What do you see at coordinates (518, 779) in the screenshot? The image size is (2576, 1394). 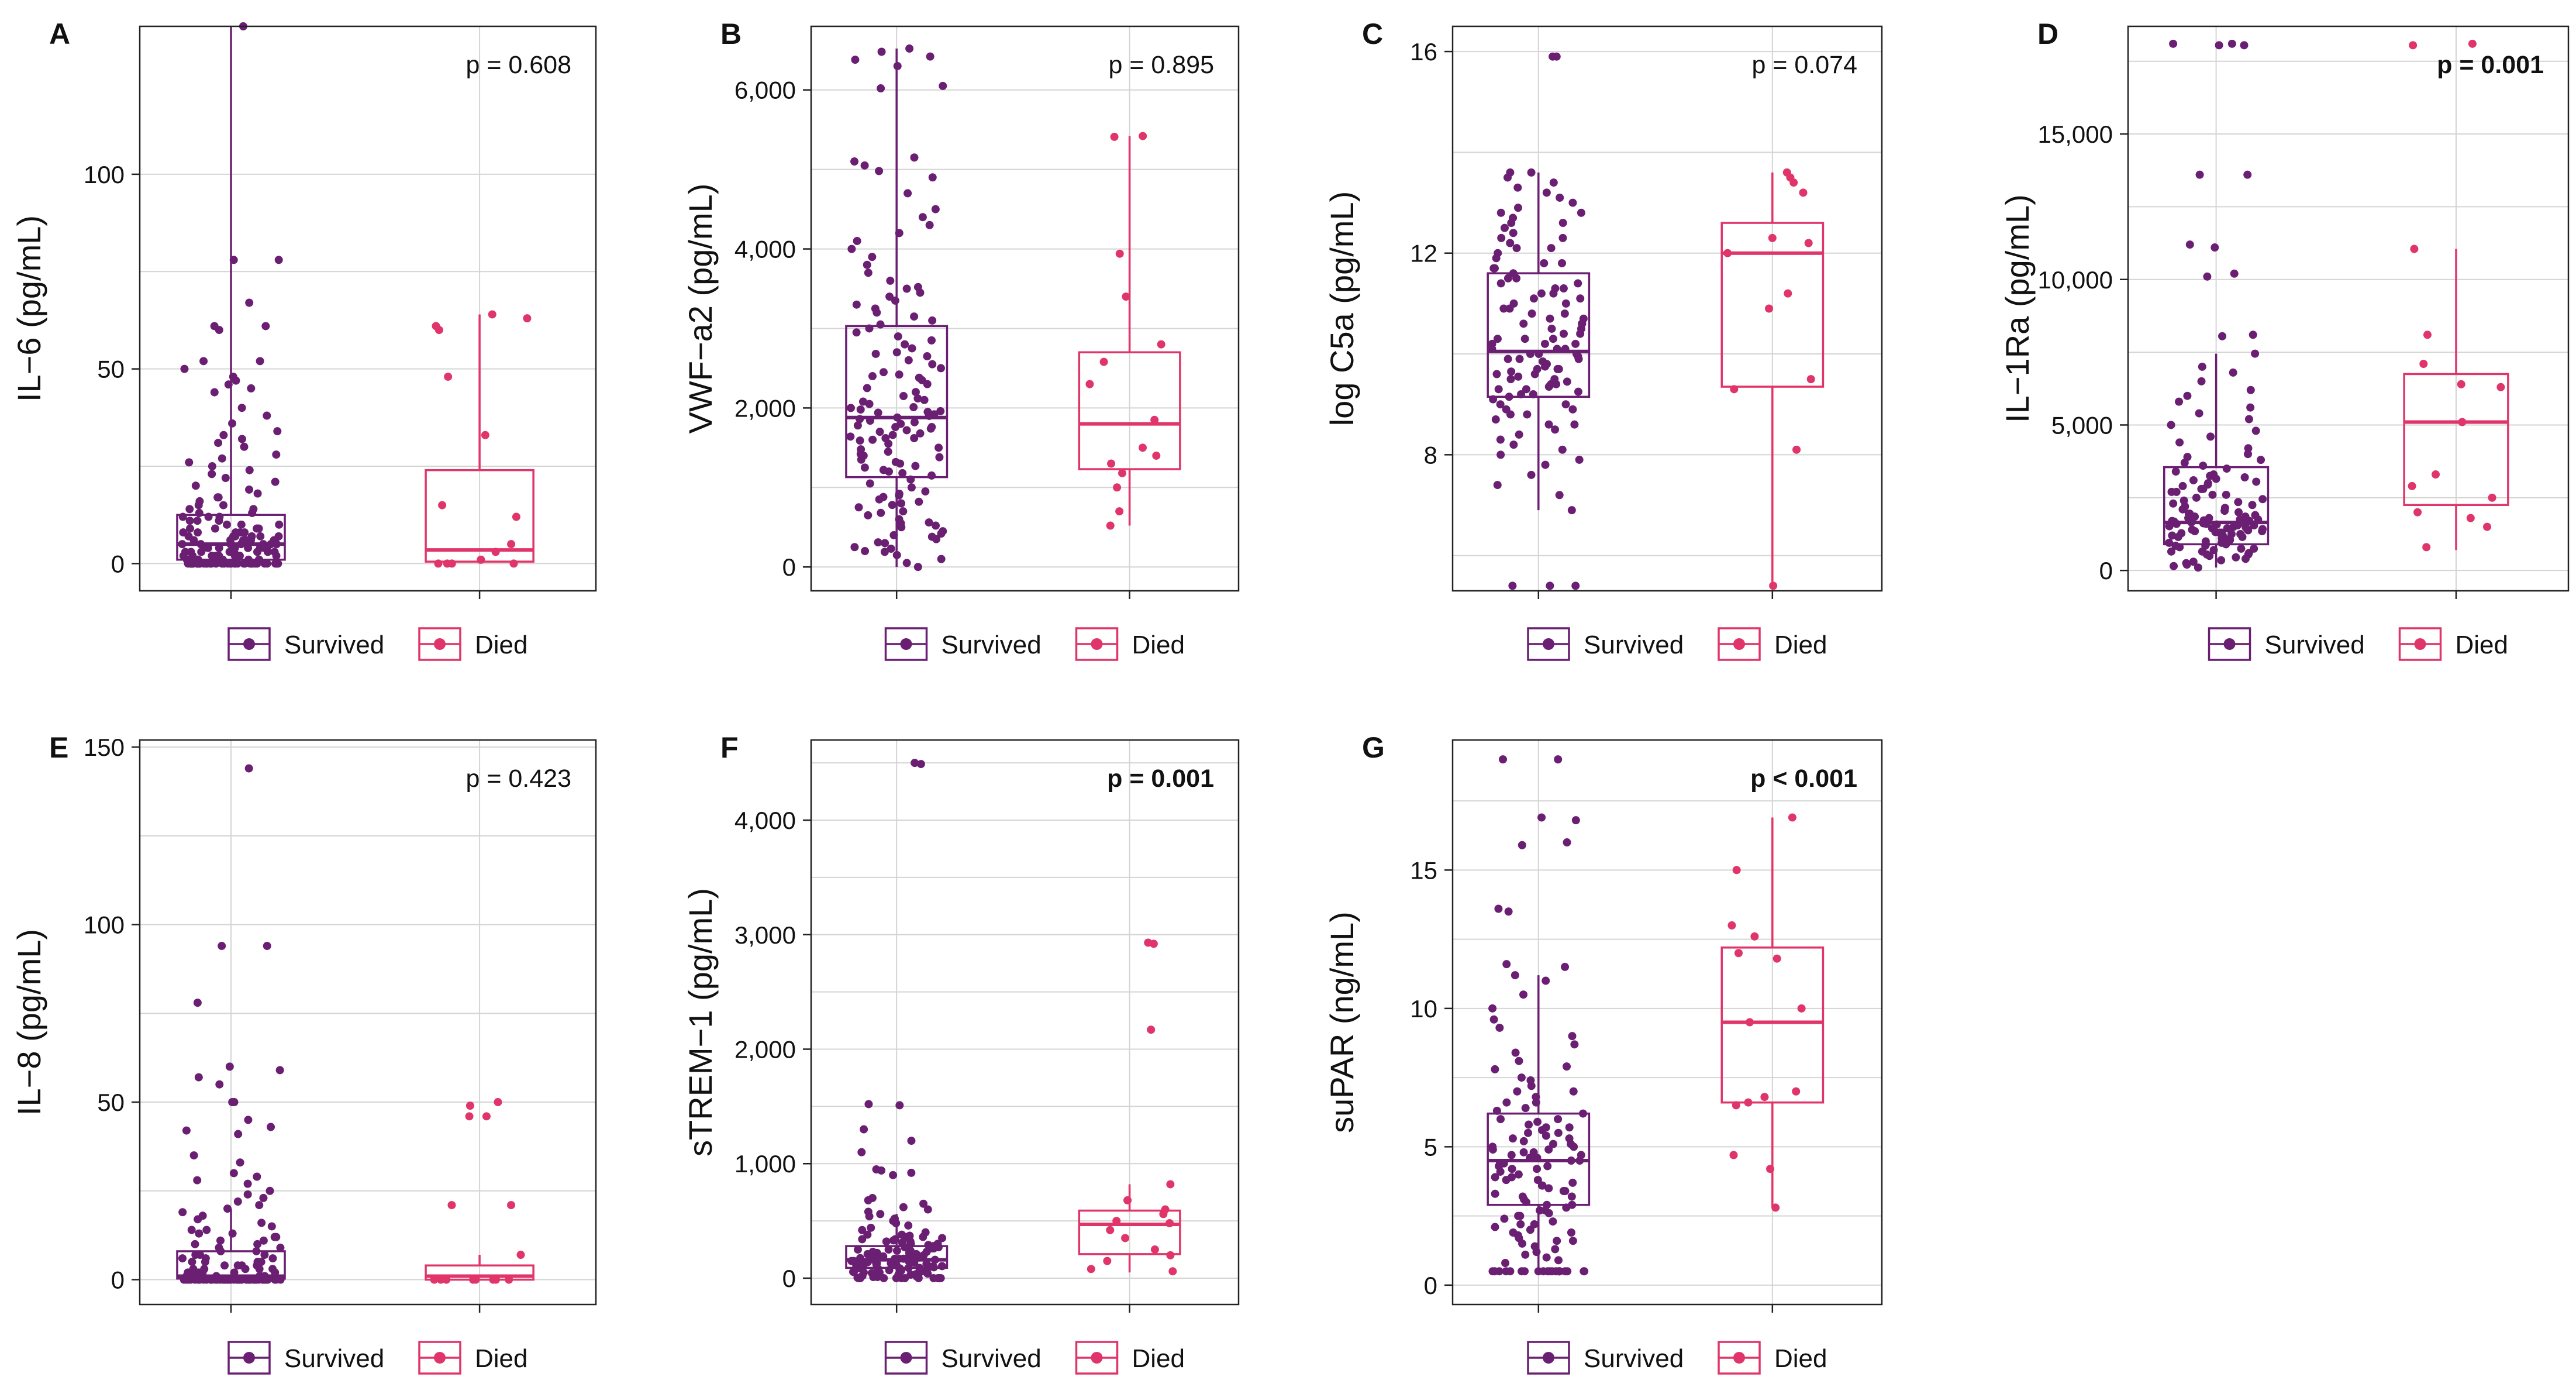 I see `p-value: p = 0.423` at bounding box center [518, 779].